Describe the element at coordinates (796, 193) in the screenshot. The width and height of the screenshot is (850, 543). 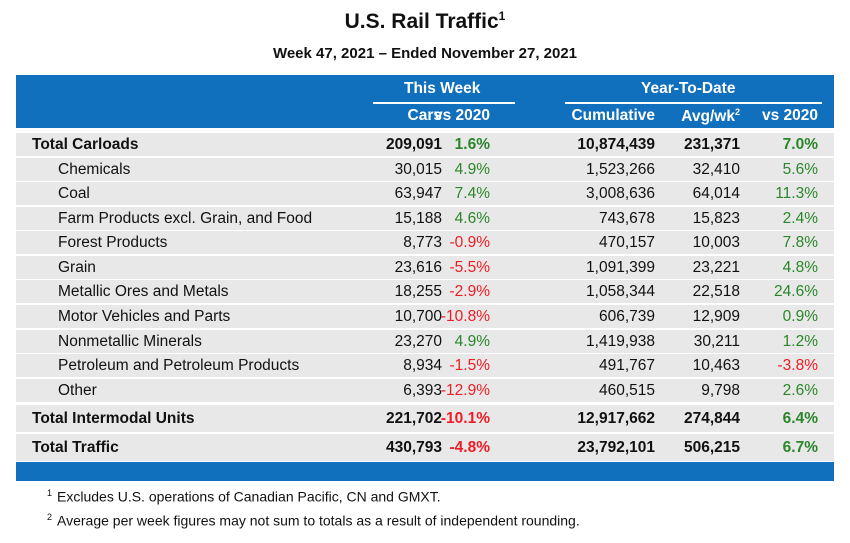
I see `cell-ytd-vs2020: 11.3%` at that location.